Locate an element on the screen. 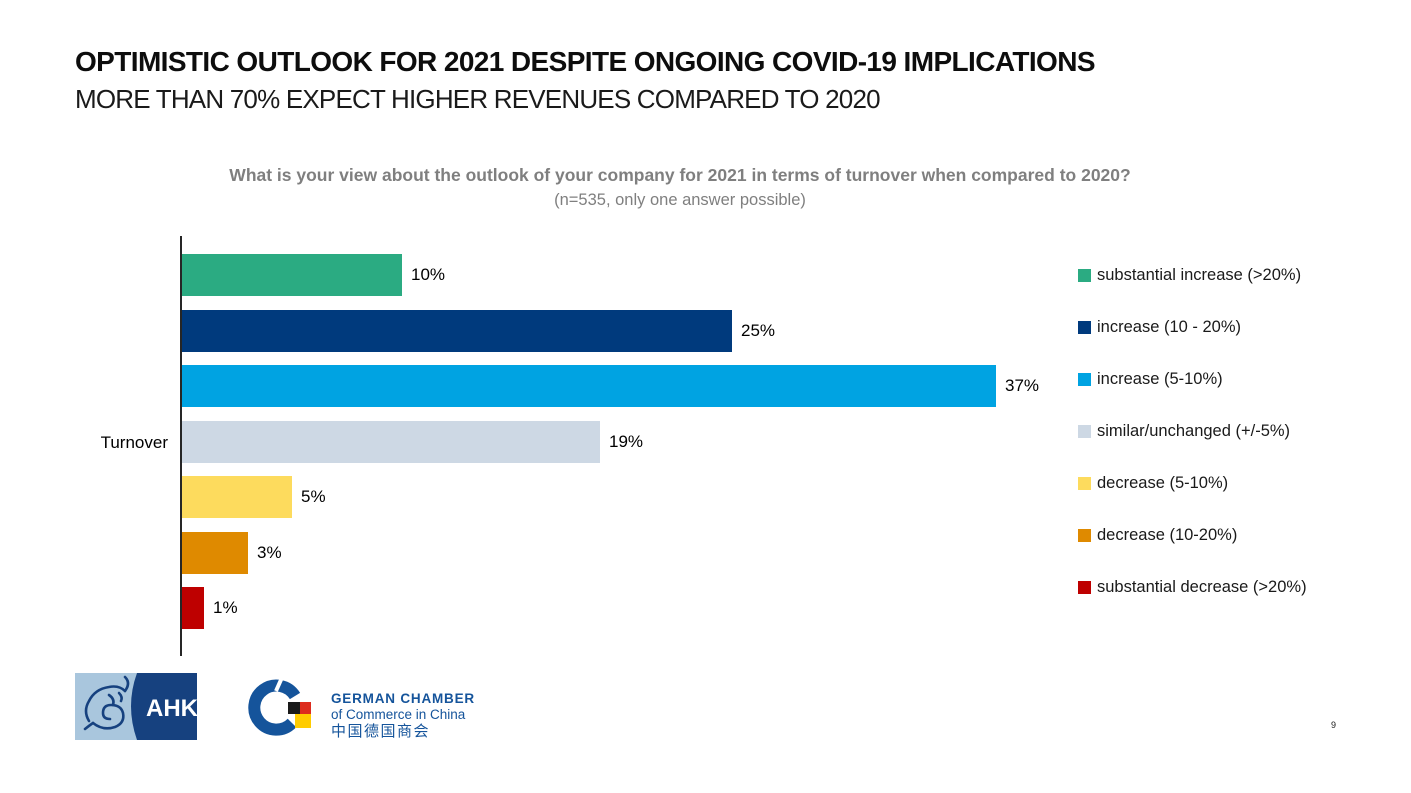 The height and width of the screenshot is (793, 1411). chamber-g-icon is located at coordinates (279, 705).